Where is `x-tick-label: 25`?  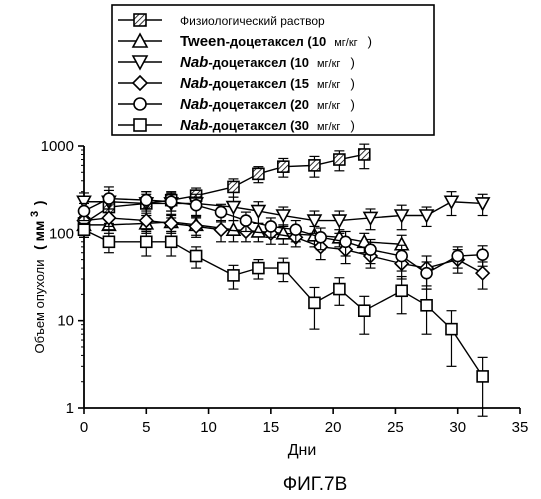 x-tick-label: 25 is located at coordinates (395, 427).